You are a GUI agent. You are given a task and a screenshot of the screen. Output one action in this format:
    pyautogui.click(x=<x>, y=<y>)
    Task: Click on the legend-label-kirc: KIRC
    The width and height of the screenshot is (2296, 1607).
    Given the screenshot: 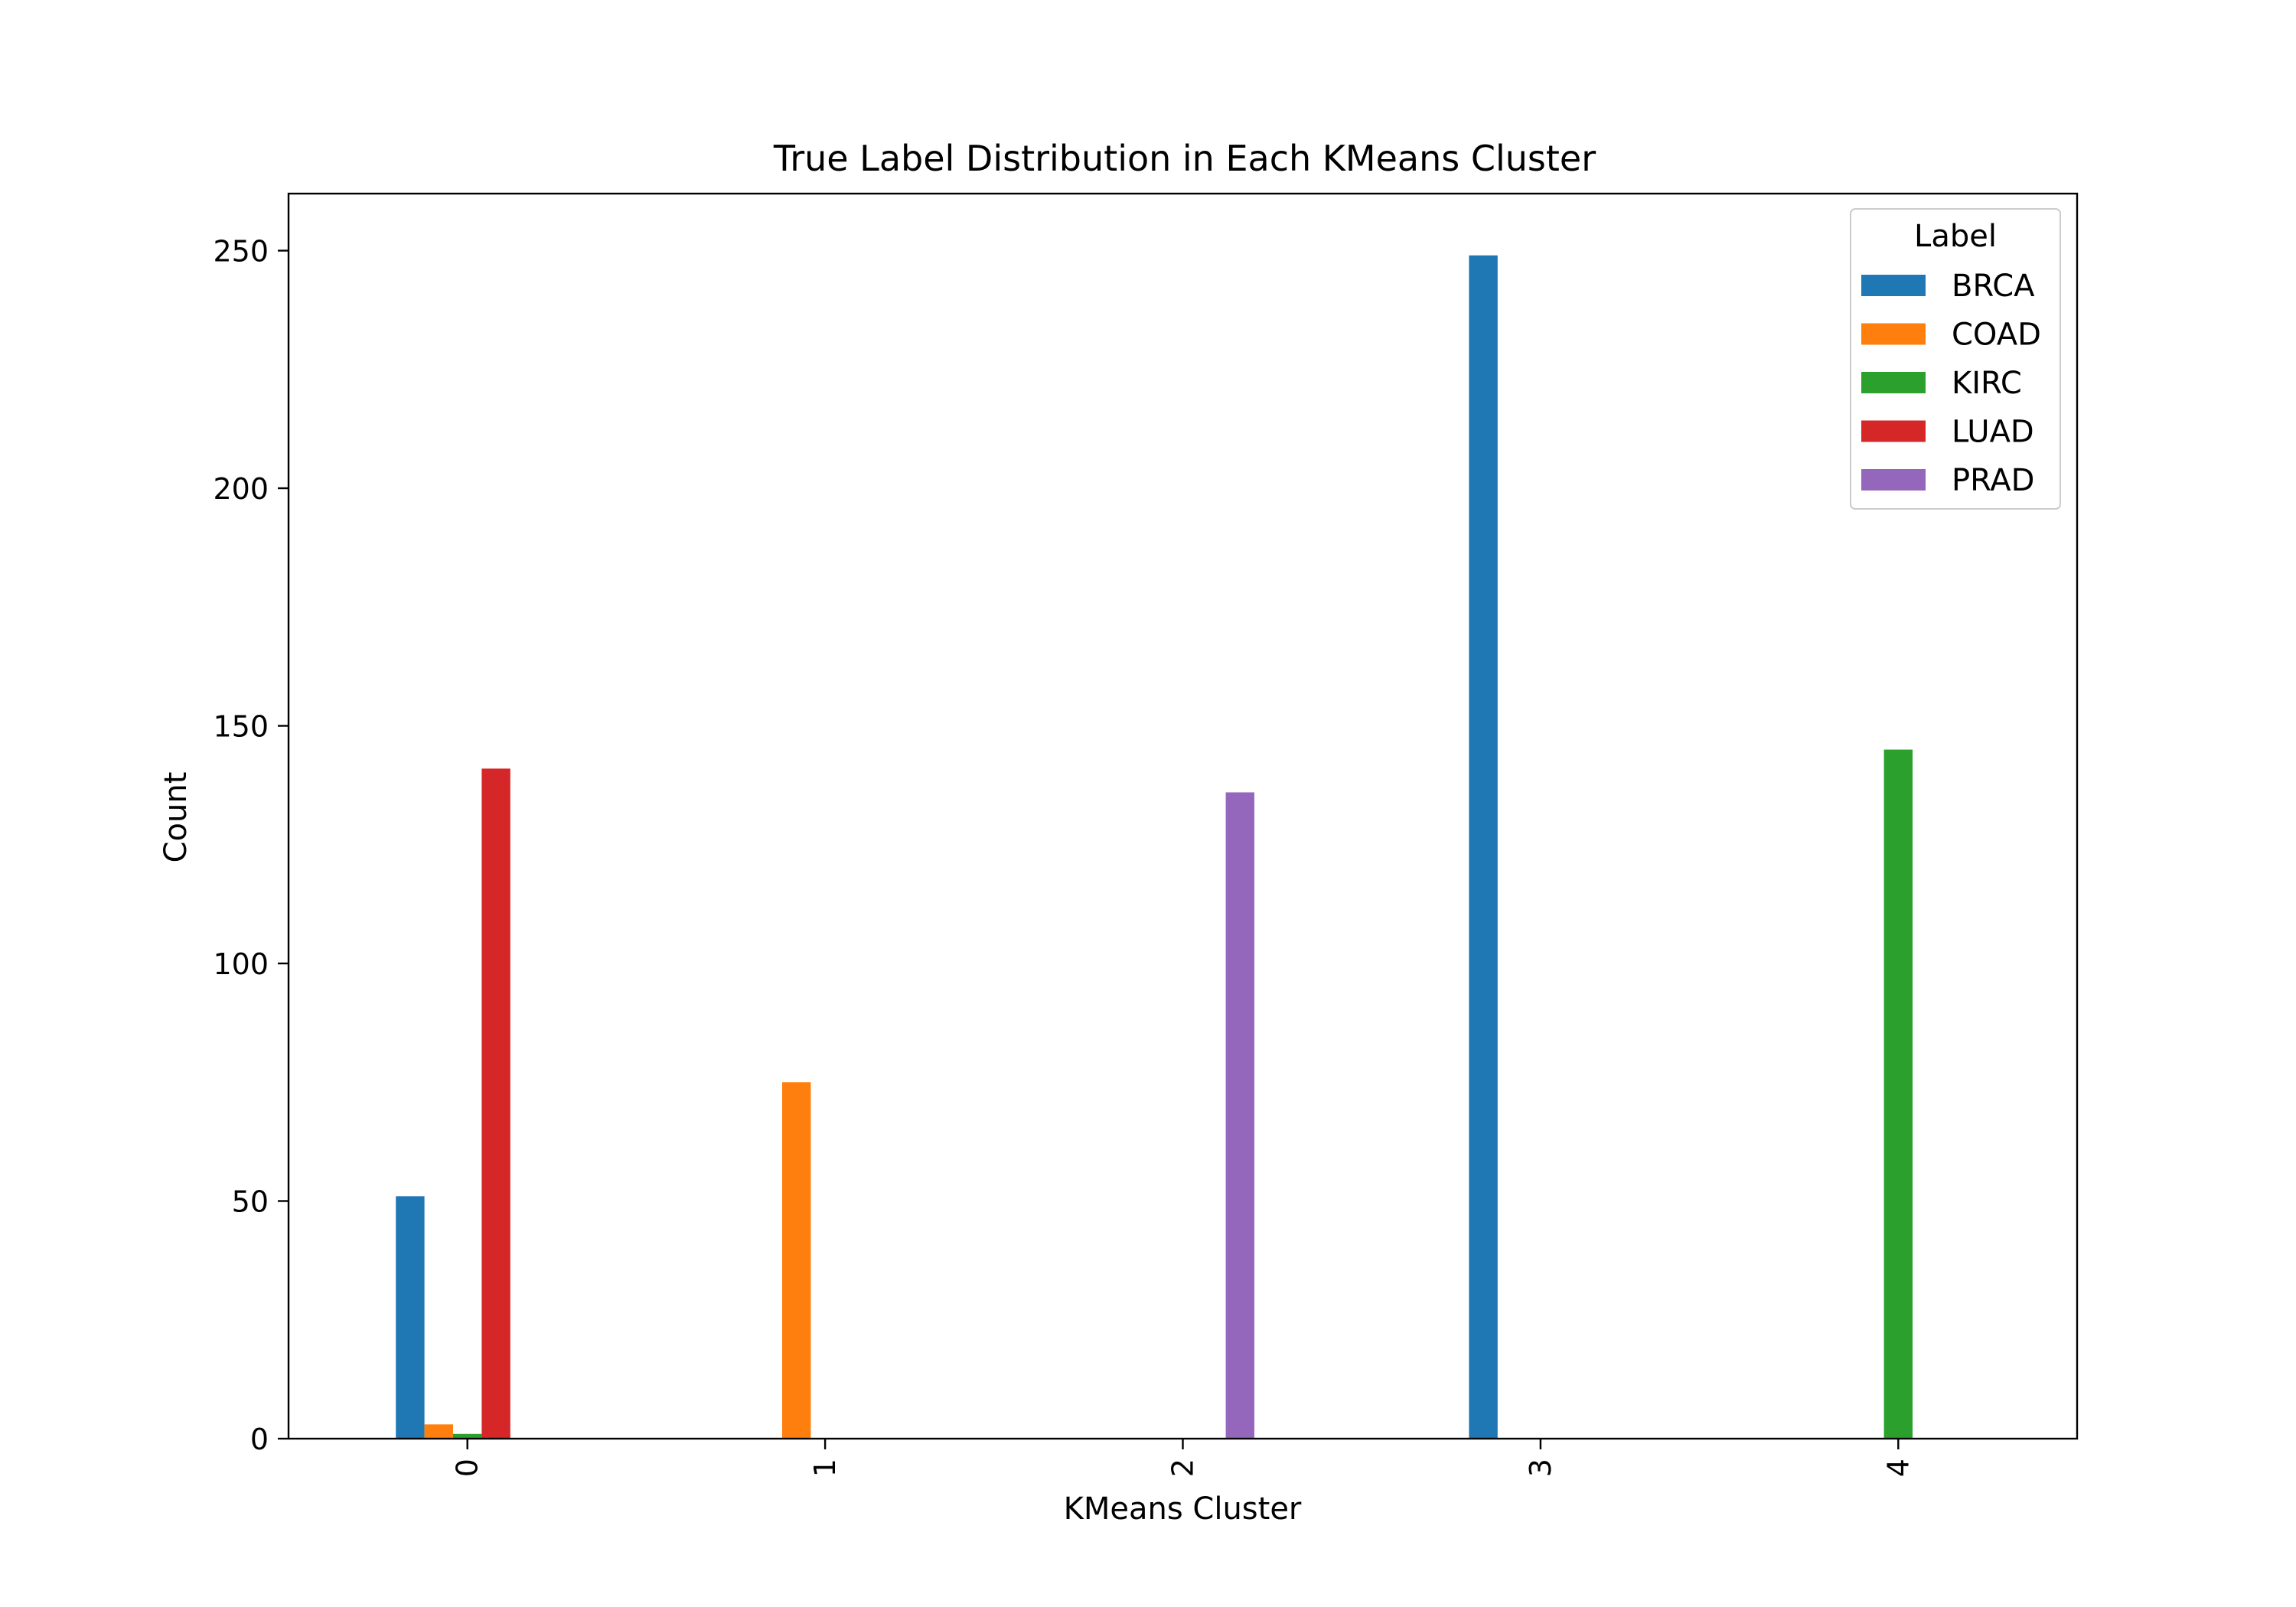 What is the action you would take?
    pyautogui.click(x=1987, y=383)
    